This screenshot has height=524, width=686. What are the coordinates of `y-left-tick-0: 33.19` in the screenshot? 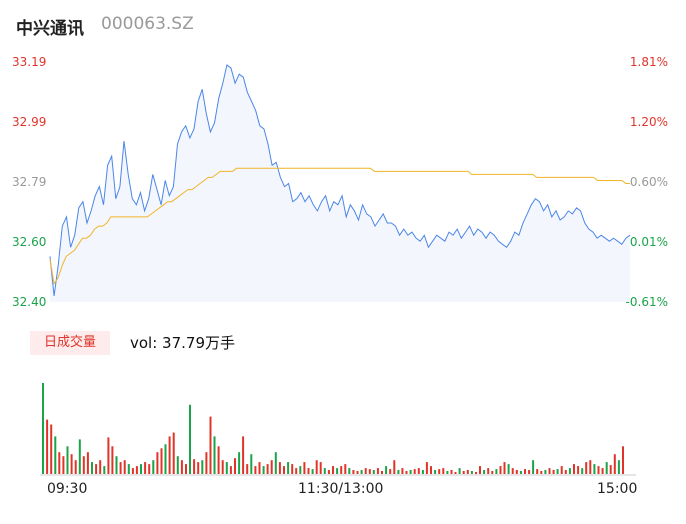 It's located at (29, 62).